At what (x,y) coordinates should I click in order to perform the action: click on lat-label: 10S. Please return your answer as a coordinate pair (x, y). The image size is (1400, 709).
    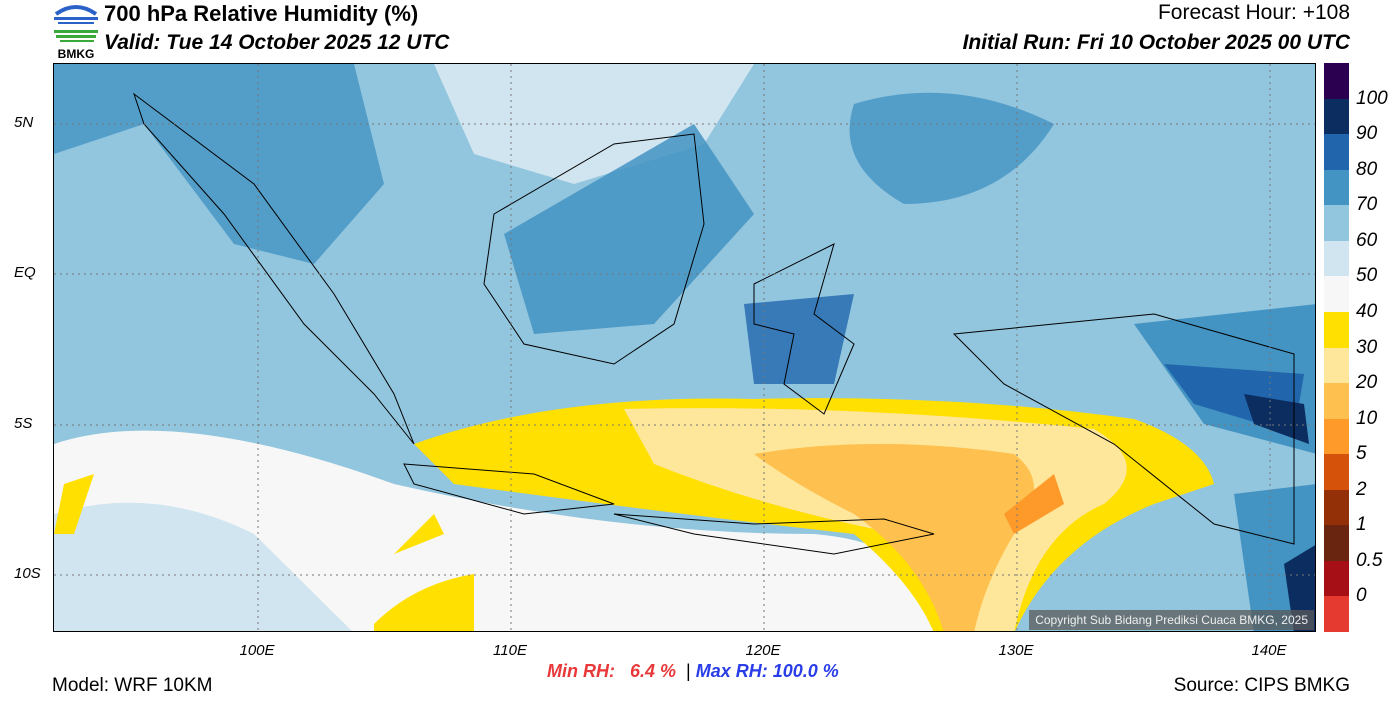
    Looking at the image, I should click on (27, 573).